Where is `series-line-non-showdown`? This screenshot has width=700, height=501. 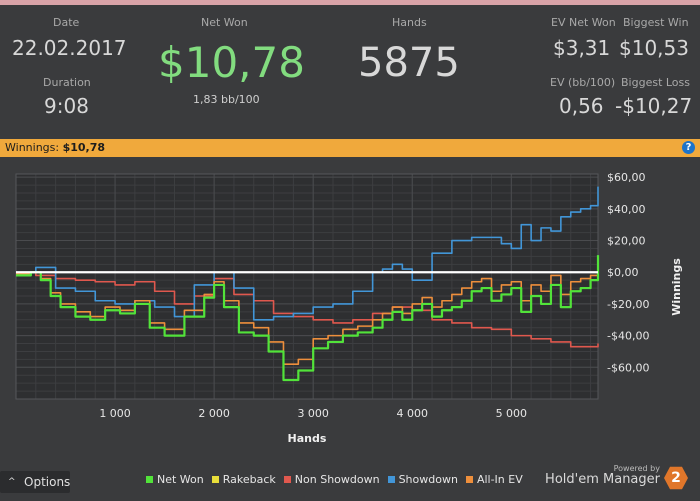 series-line-non-showdown is located at coordinates (307, 309).